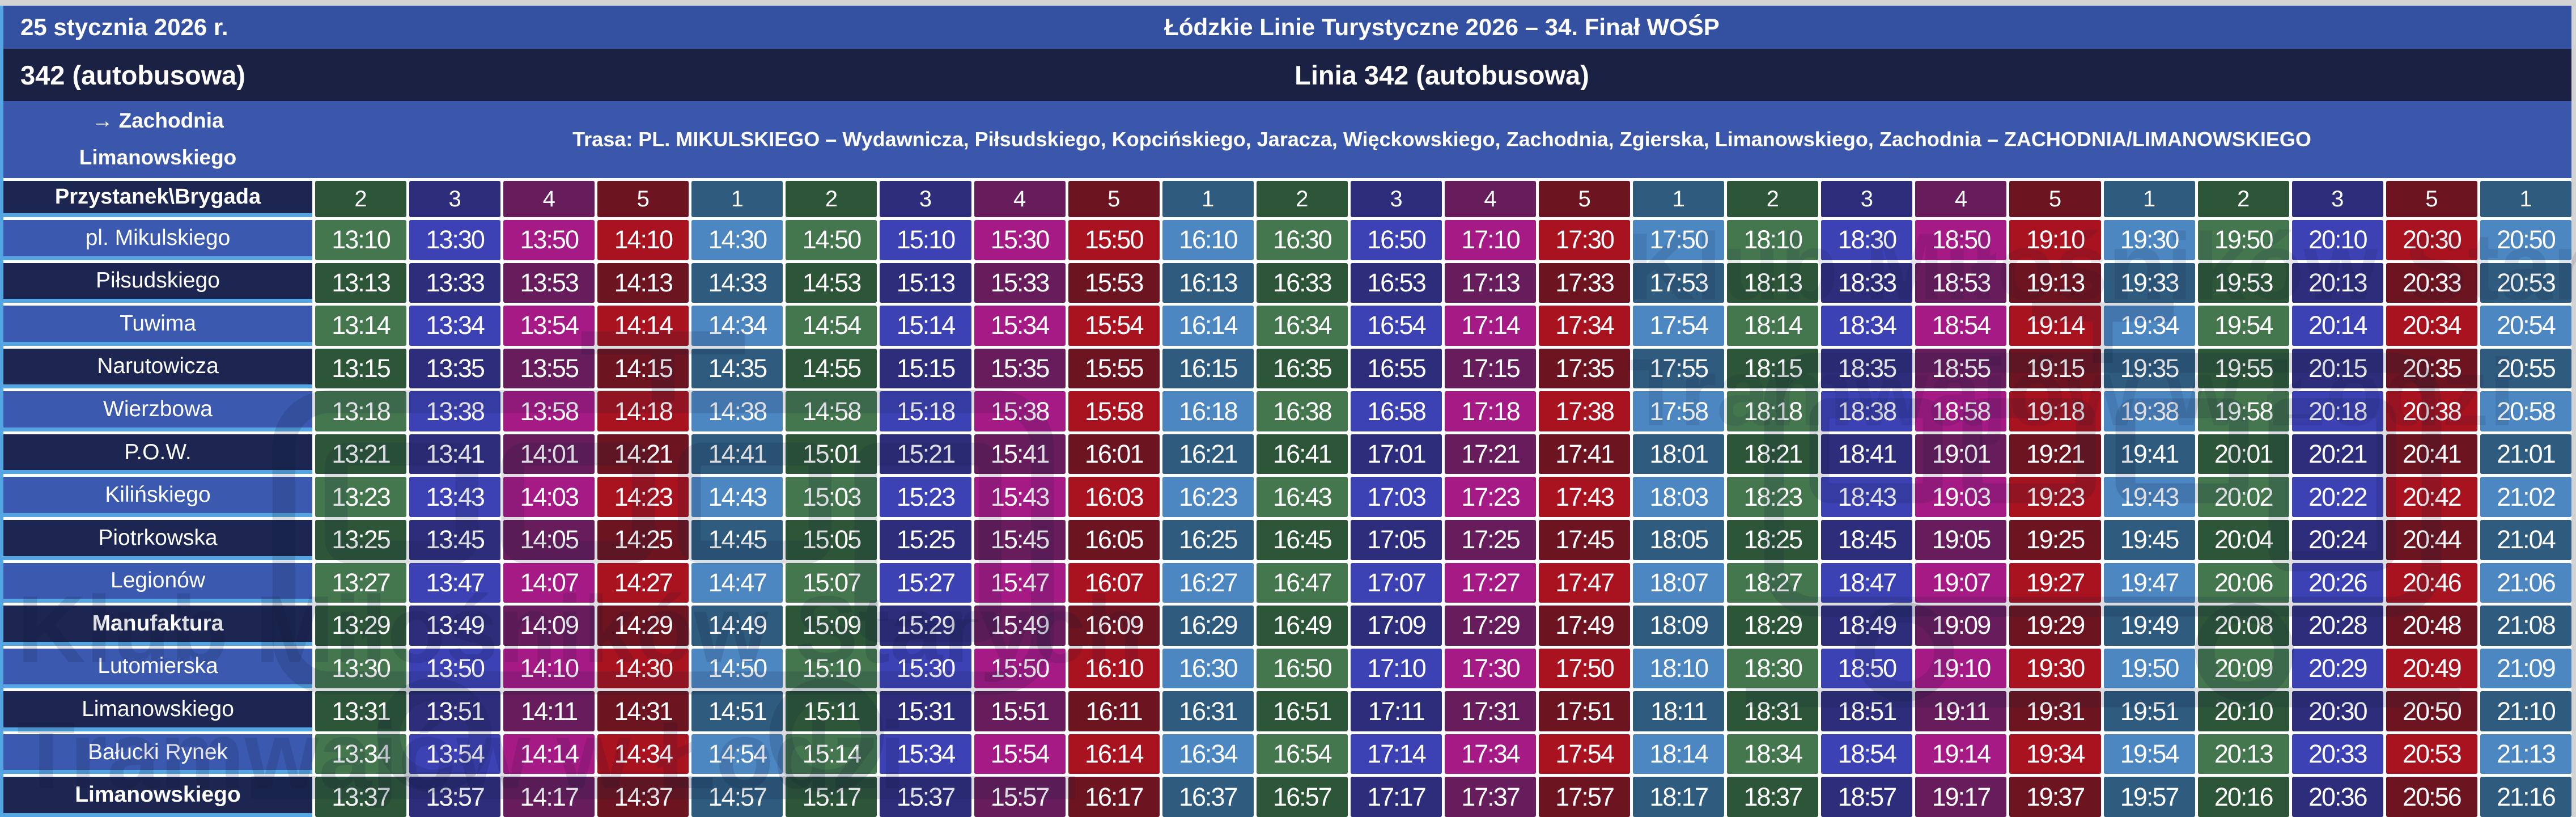 This screenshot has width=2576, height=817. Describe the element at coordinates (1490, 497) in the screenshot. I see `time-cell: 17:23` at that location.